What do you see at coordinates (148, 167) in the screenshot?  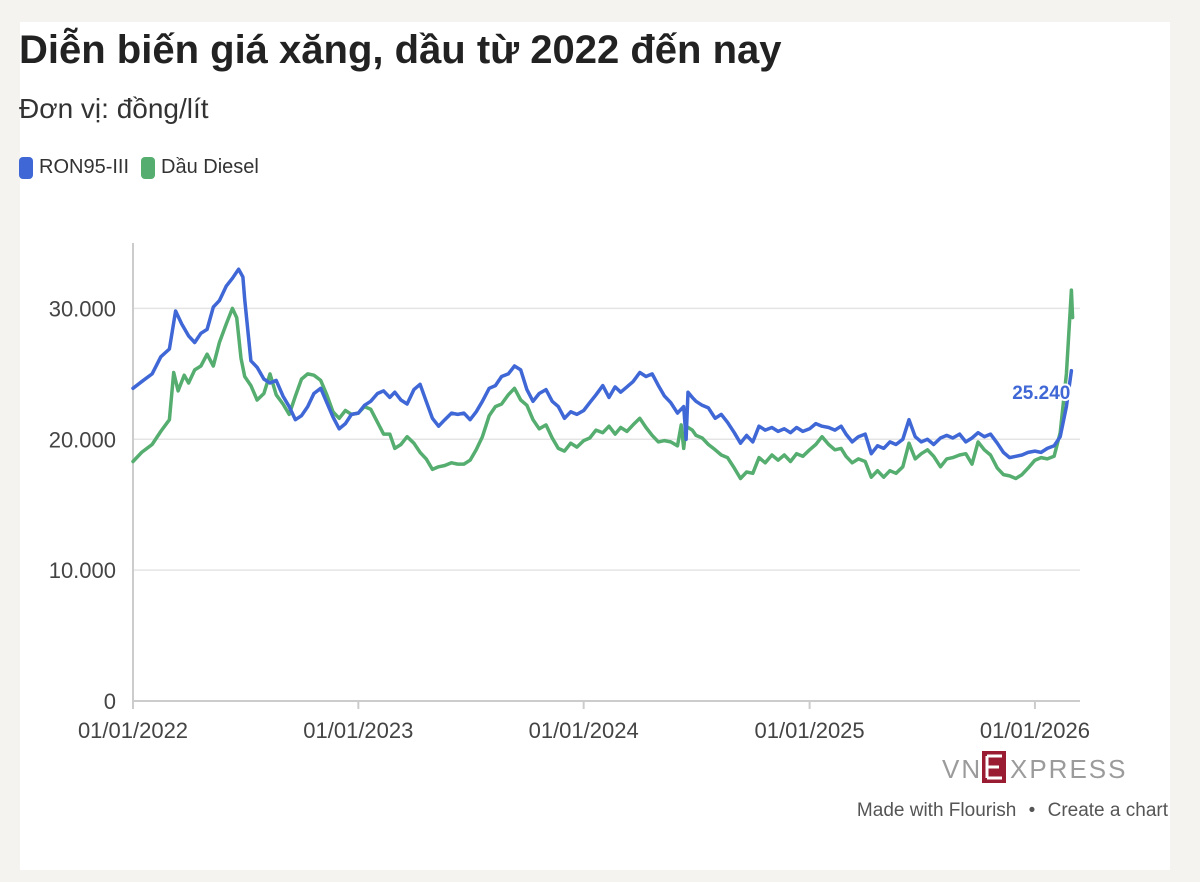 I see `legend-swatch-diesel` at bounding box center [148, 167].